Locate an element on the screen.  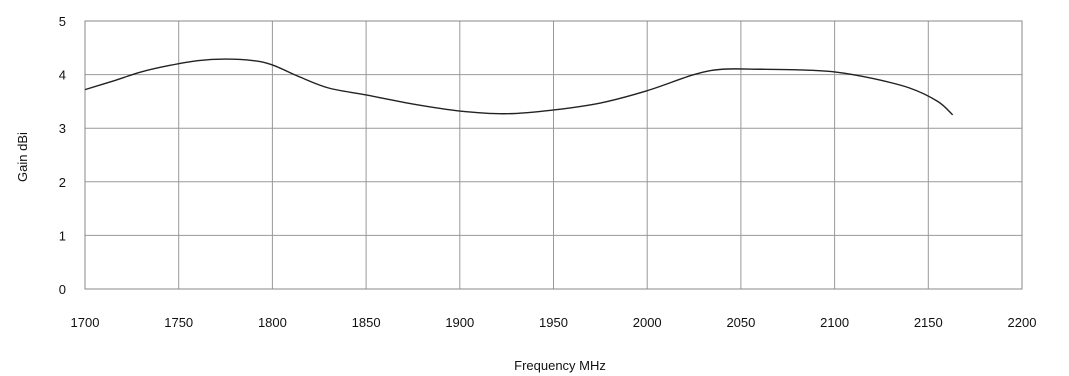
x-tick-label: 1850 is located at coordinates (366, 322).